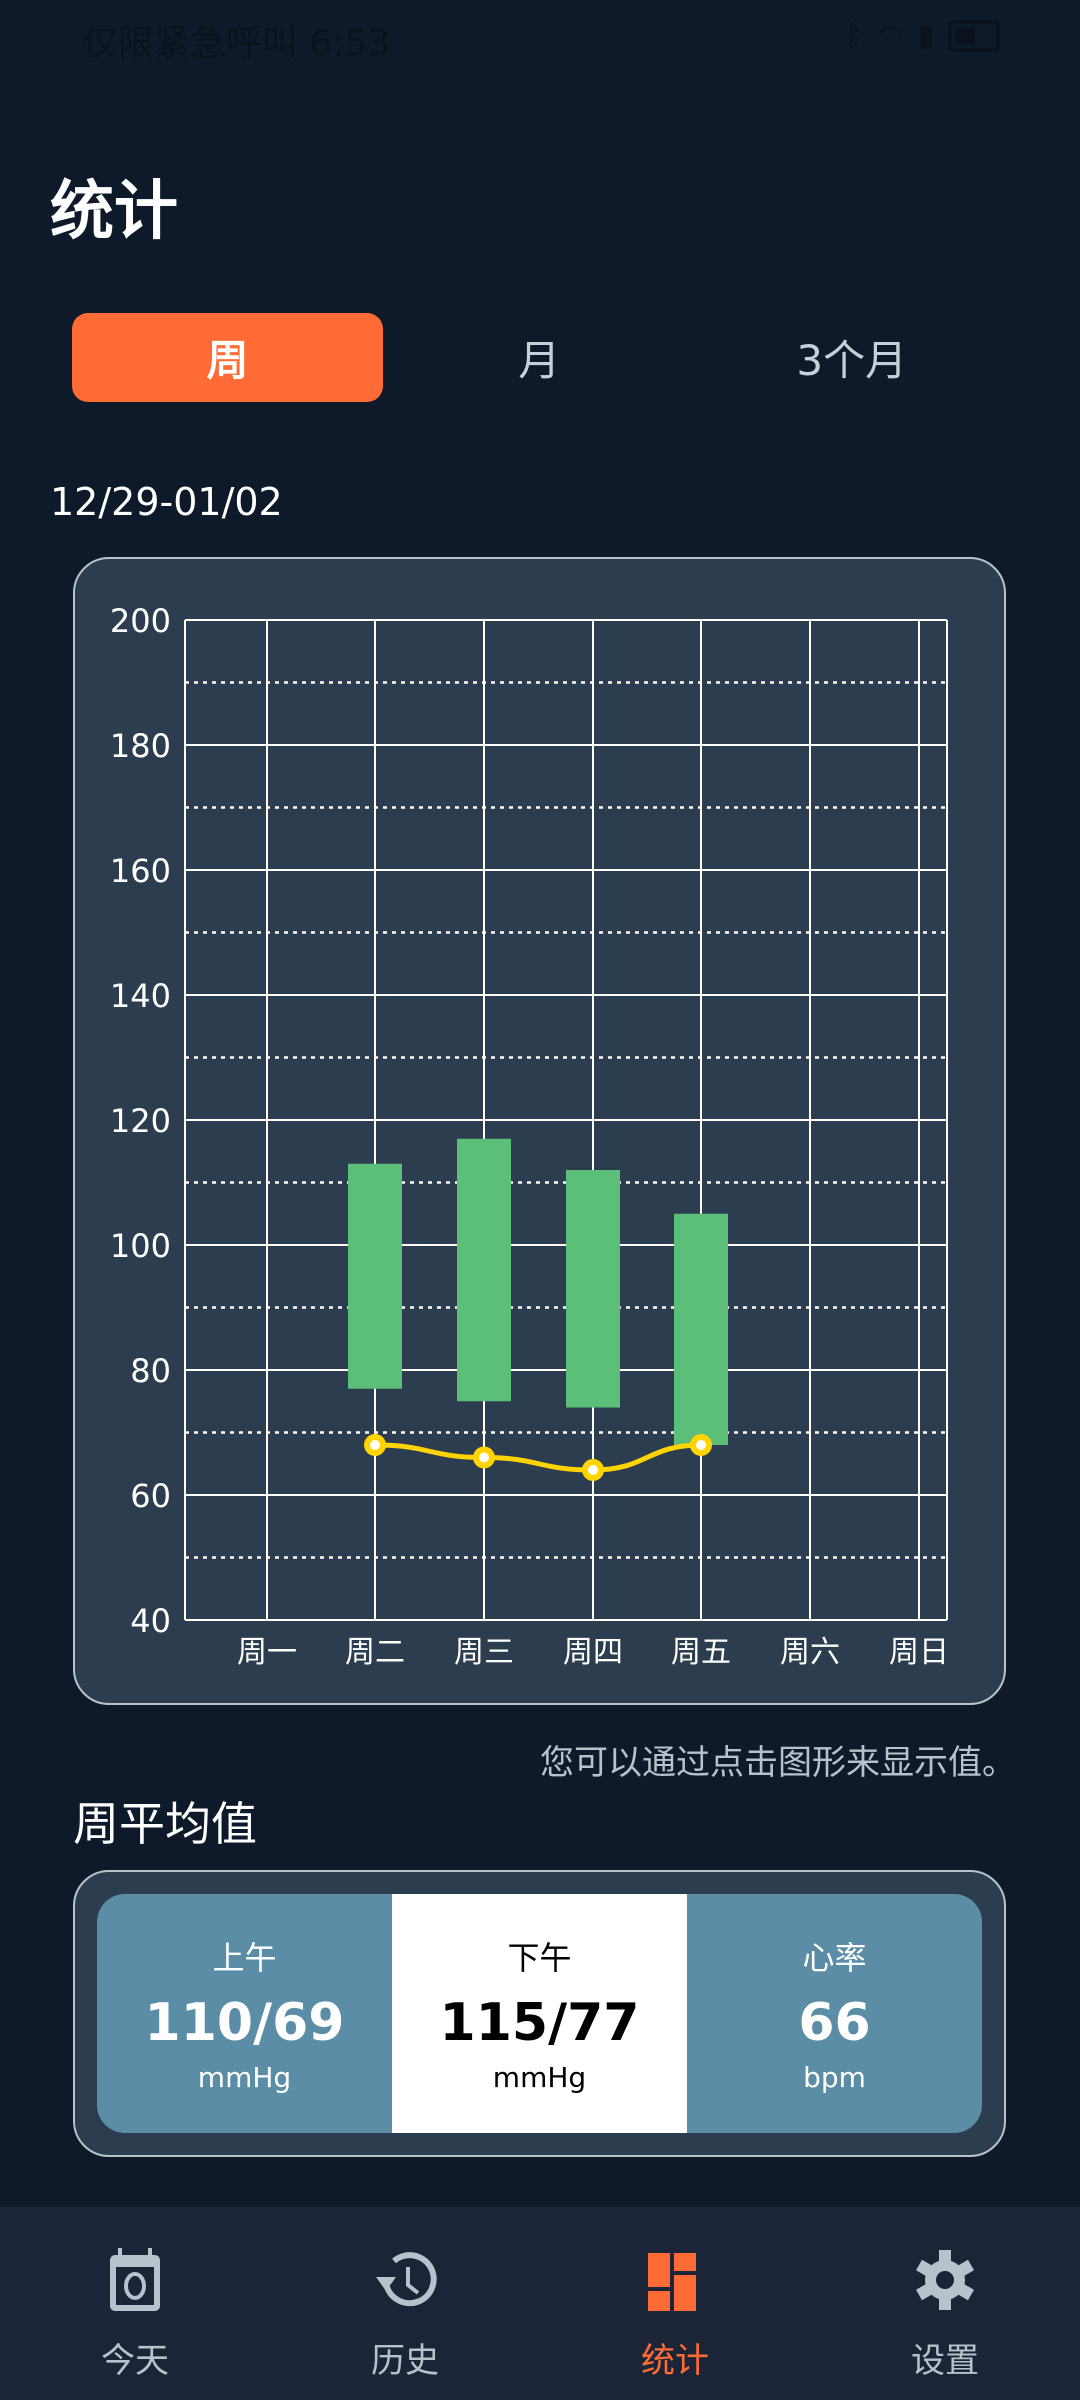 This screenshot has height=2400, width=1080. What do you see at coordinates (810, 1652) in the screenshot?
I see `x-tick-label: 周六` at bounding box center [810, 1652].